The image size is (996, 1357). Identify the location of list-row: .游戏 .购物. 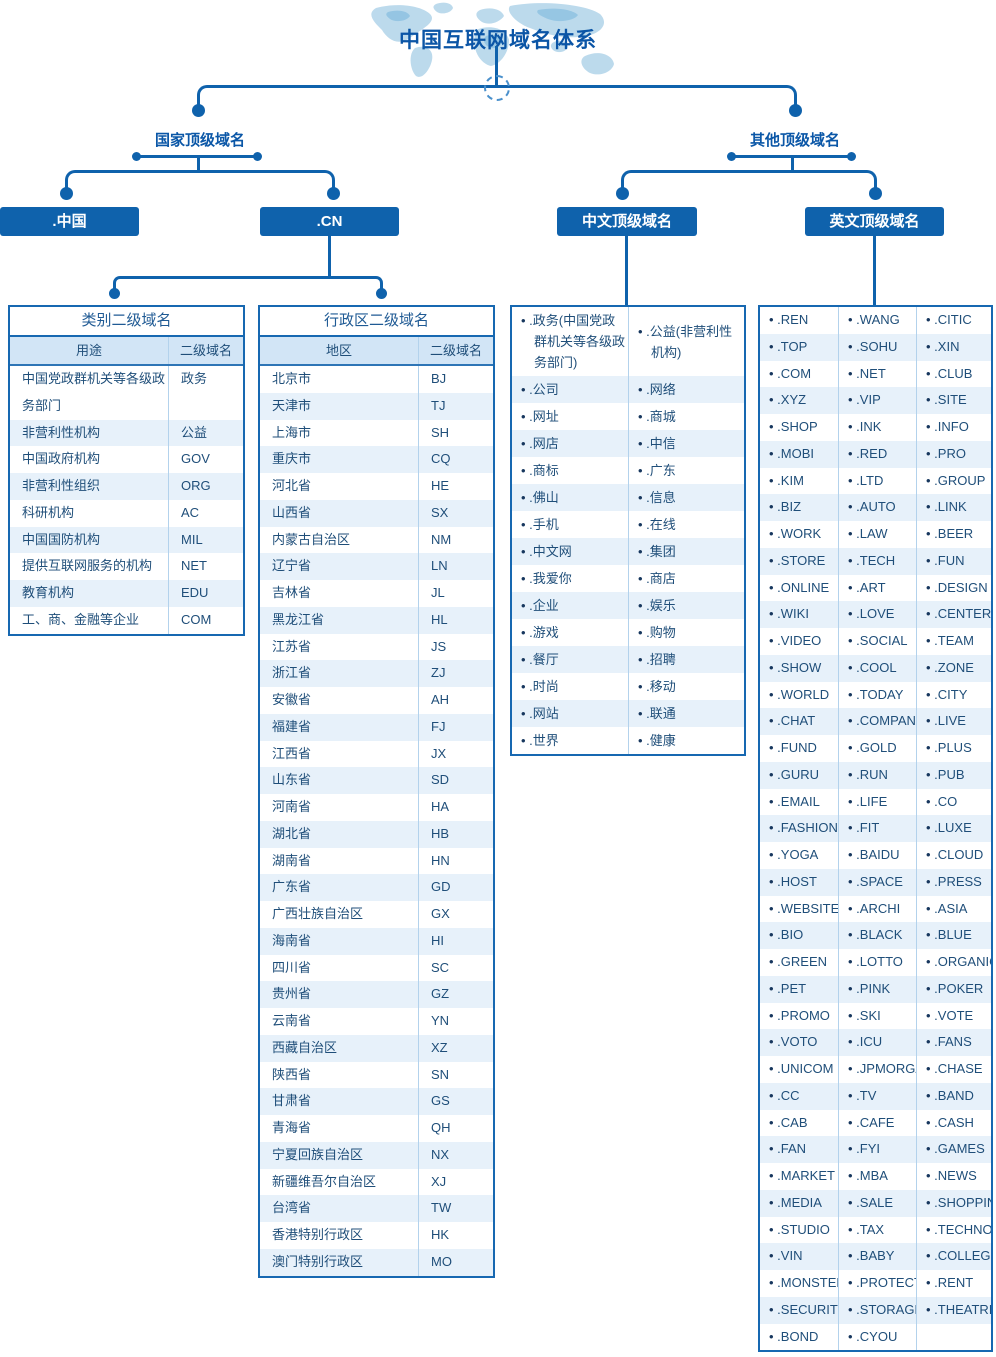
(628, 632).